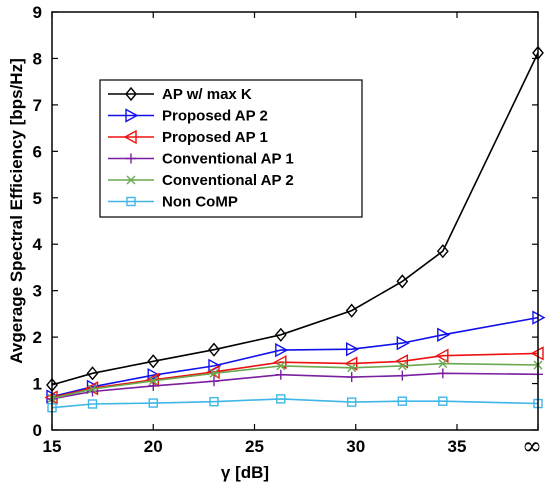 The width and height of the screenshot is (550, 496). Describe the element at coordinates (355, 446) in the screenshot. I see `x-tick-label: 30` at that location.